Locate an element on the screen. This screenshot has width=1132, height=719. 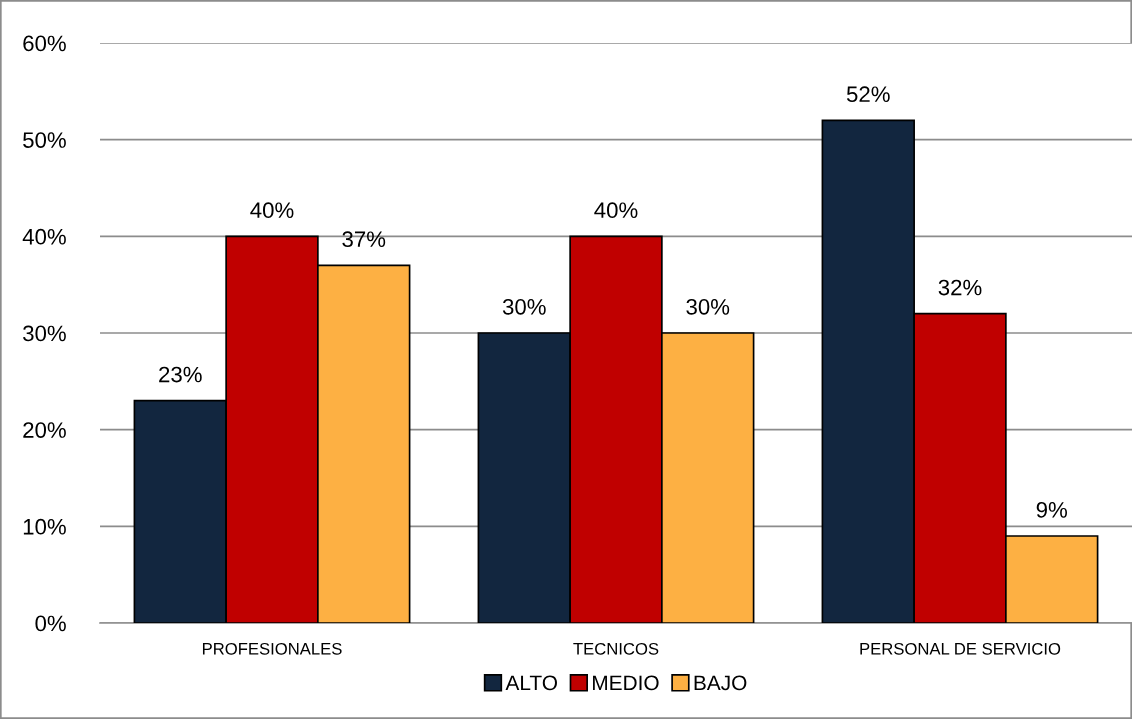
data-label: 37% is located at coordinates (364, 239).